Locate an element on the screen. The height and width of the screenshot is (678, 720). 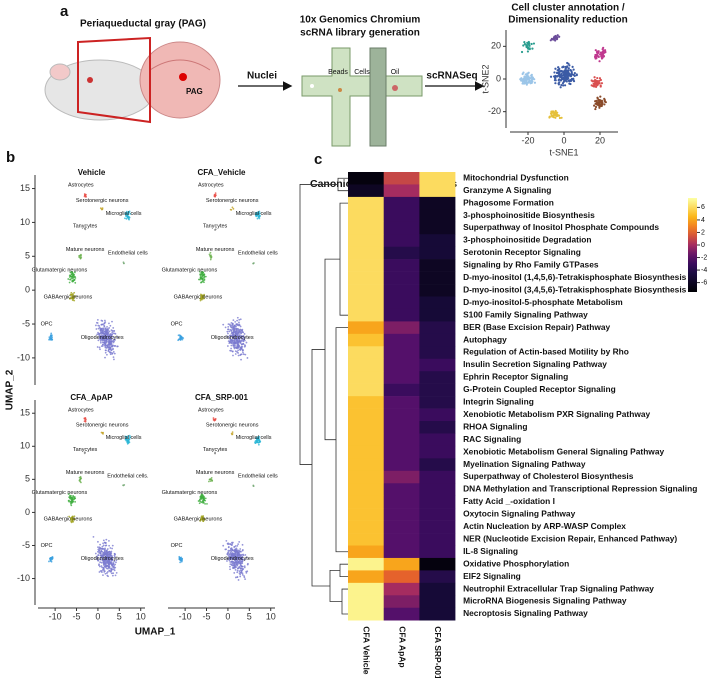
step-title: Cell cluster annotation / is located at coordinates (568, 8).